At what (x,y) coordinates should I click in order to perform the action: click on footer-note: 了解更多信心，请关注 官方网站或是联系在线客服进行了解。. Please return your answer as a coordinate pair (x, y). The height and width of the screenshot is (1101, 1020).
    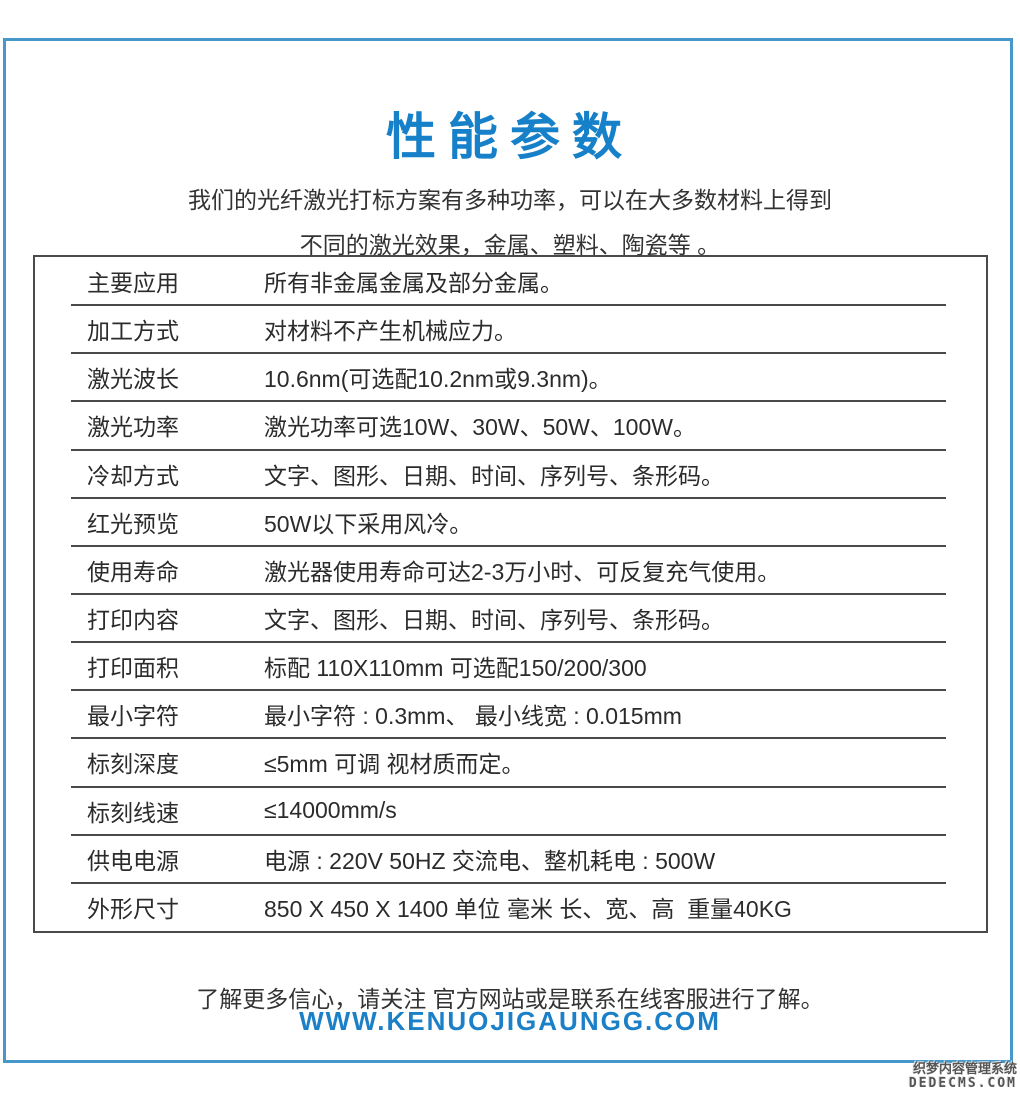
    Looking at the image, I should click on (510, 999).